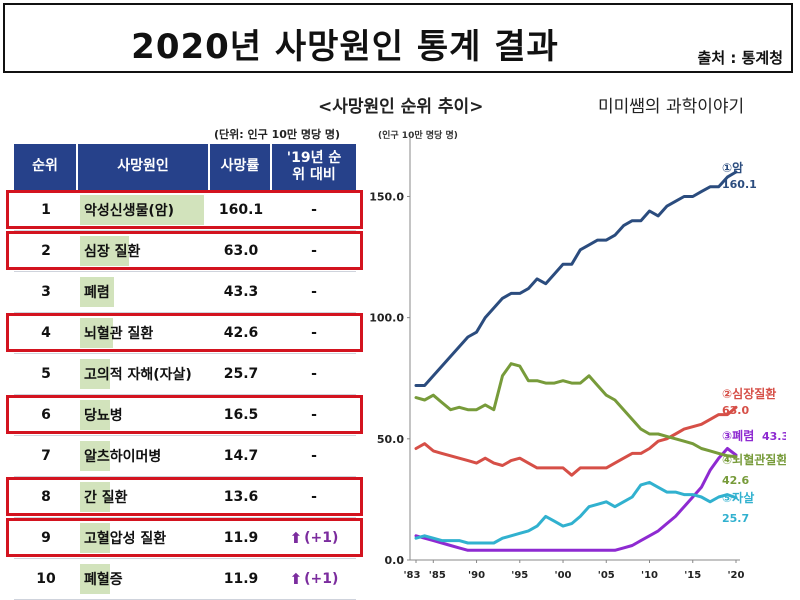  What do you see at coordinates (144, 167) in the screenshot?
I see `header-cause: 사망원인` at bounding box center [144, 167].